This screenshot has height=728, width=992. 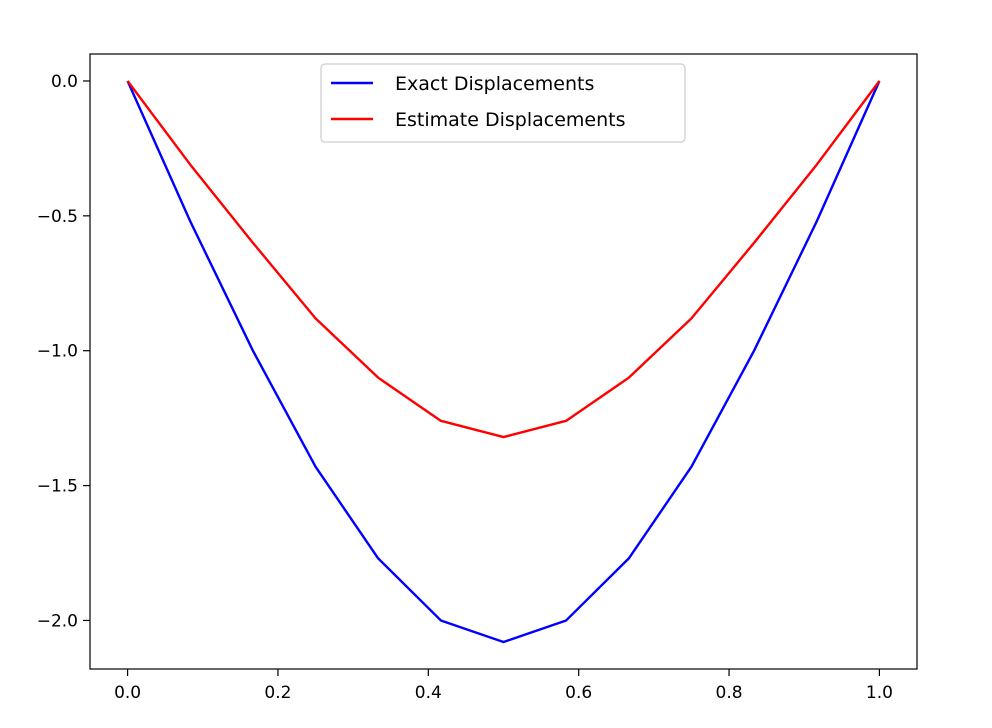 I want to click on legend-label: Estimate Displacements, so click(x=510, y=120).